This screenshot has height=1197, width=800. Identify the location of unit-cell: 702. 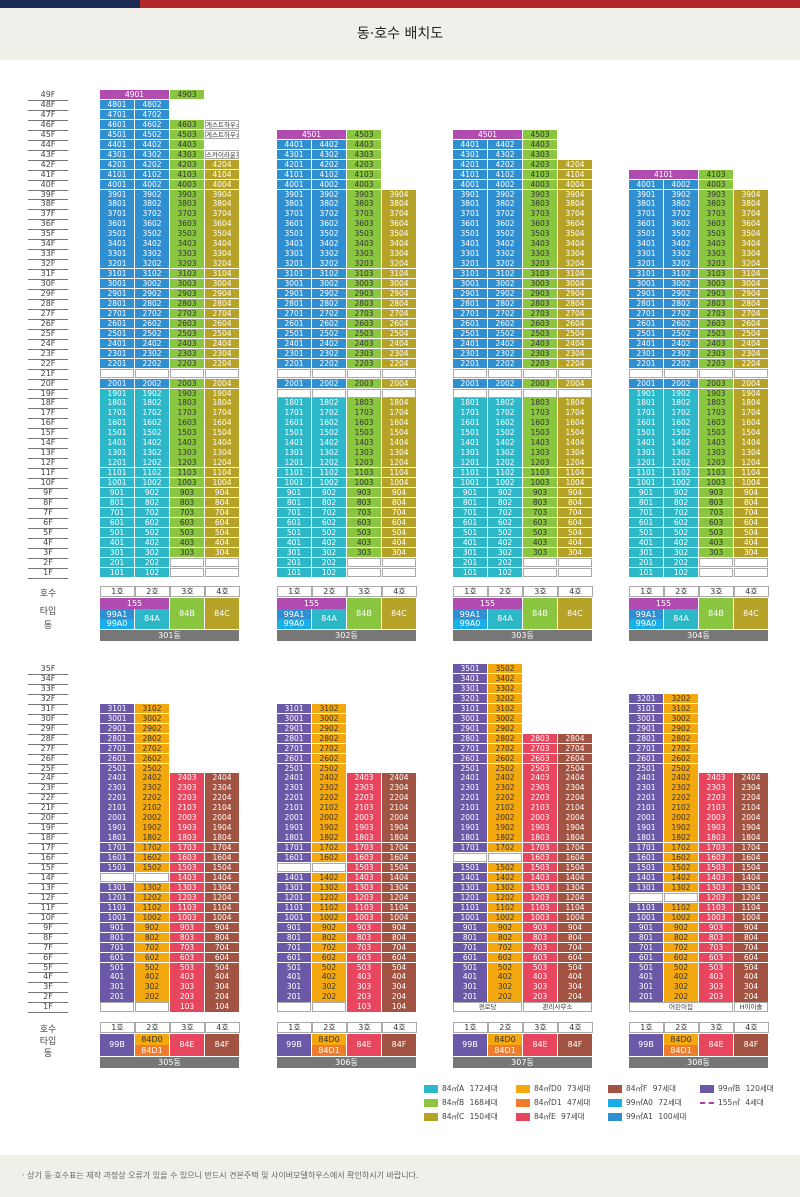
(329, 947).